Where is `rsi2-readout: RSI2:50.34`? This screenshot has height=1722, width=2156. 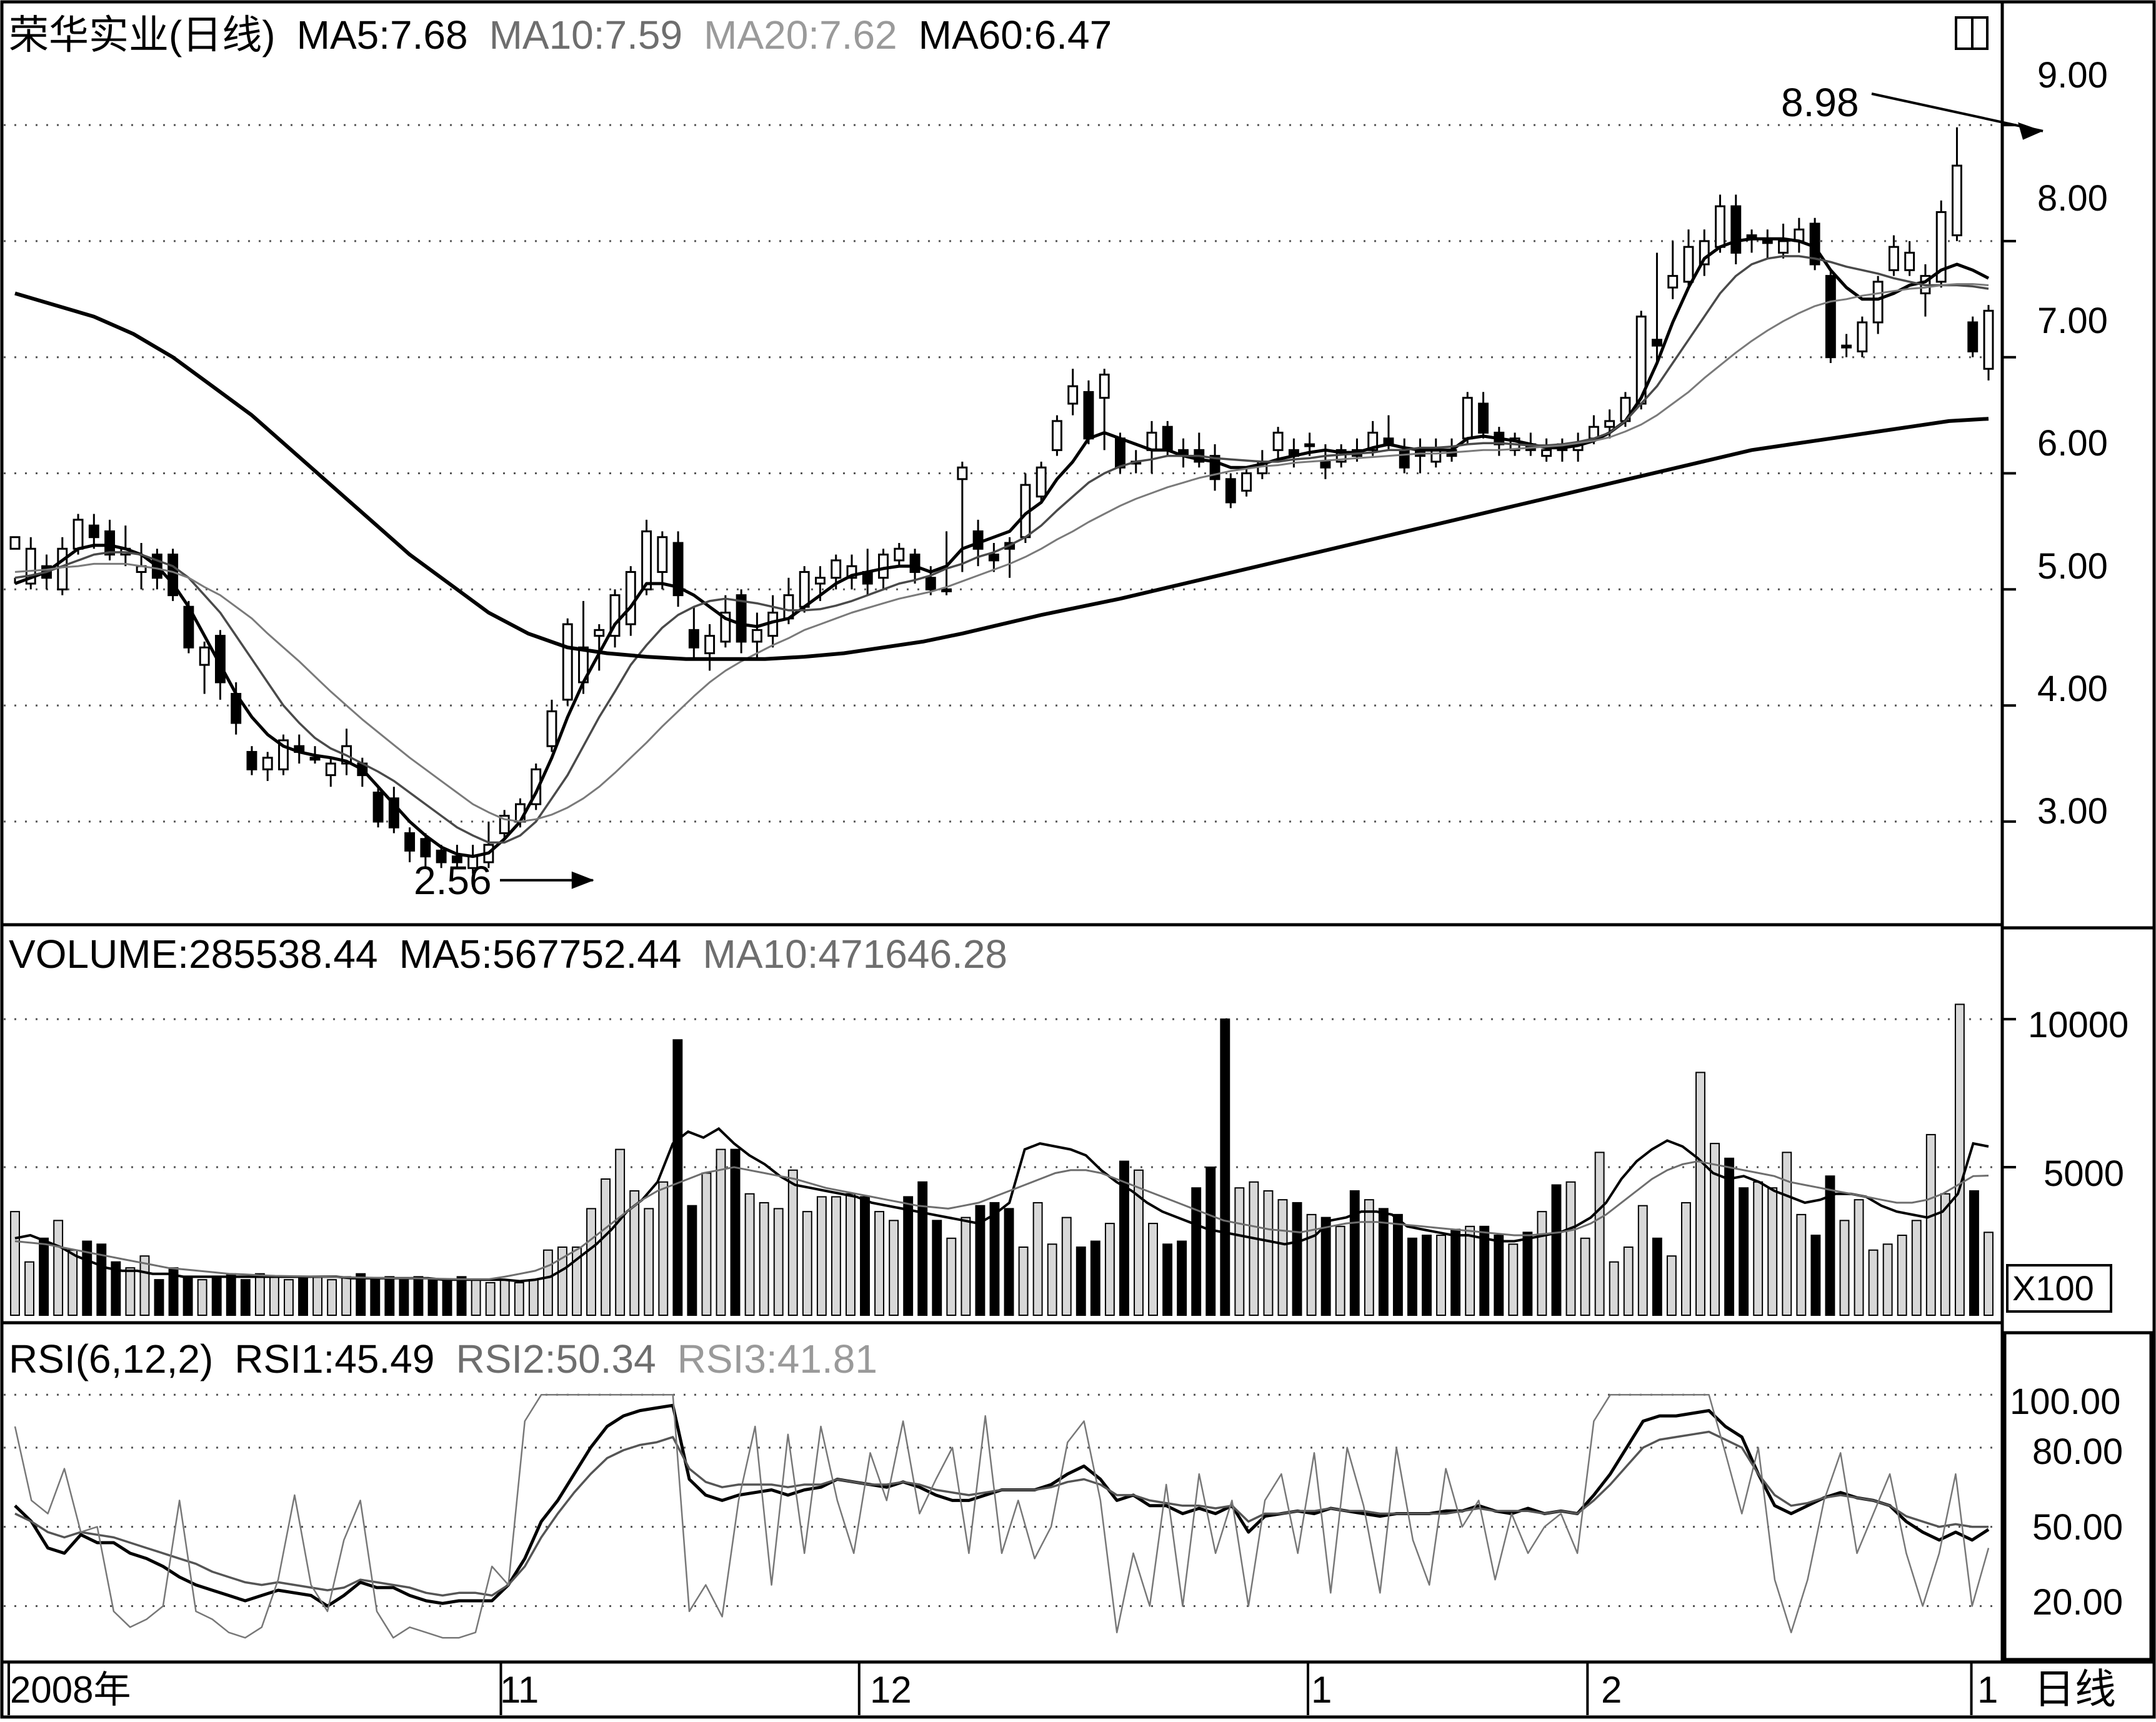 rsi2-readout: RSI2:50.34 is located at coordinates (556, 1358).